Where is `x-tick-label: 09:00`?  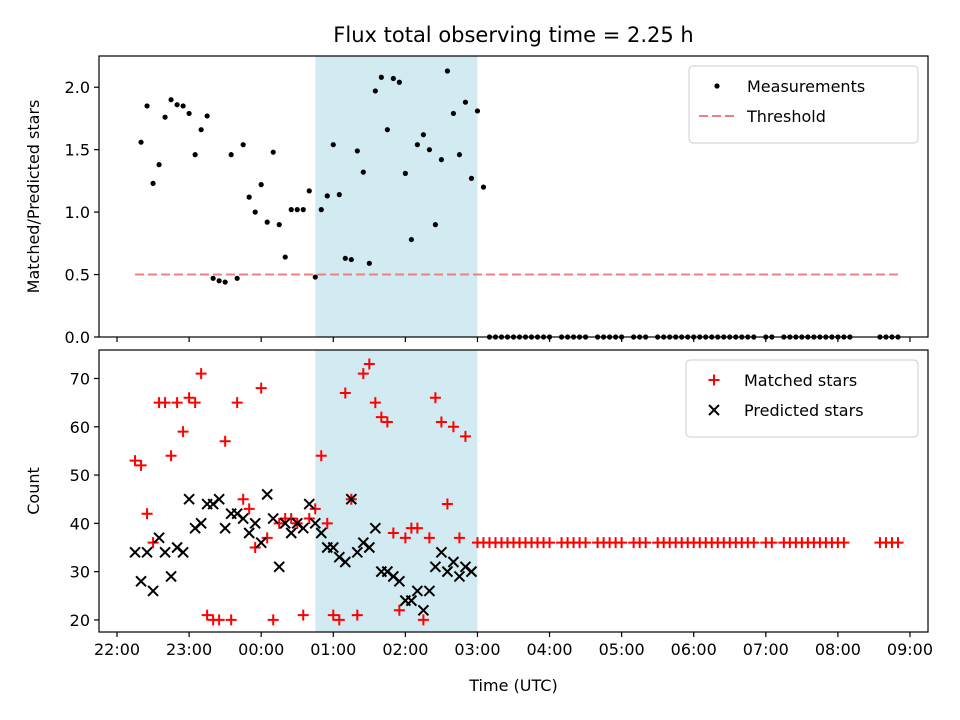 x-tick-label: 09:00 is located at coordinates (910, 649).